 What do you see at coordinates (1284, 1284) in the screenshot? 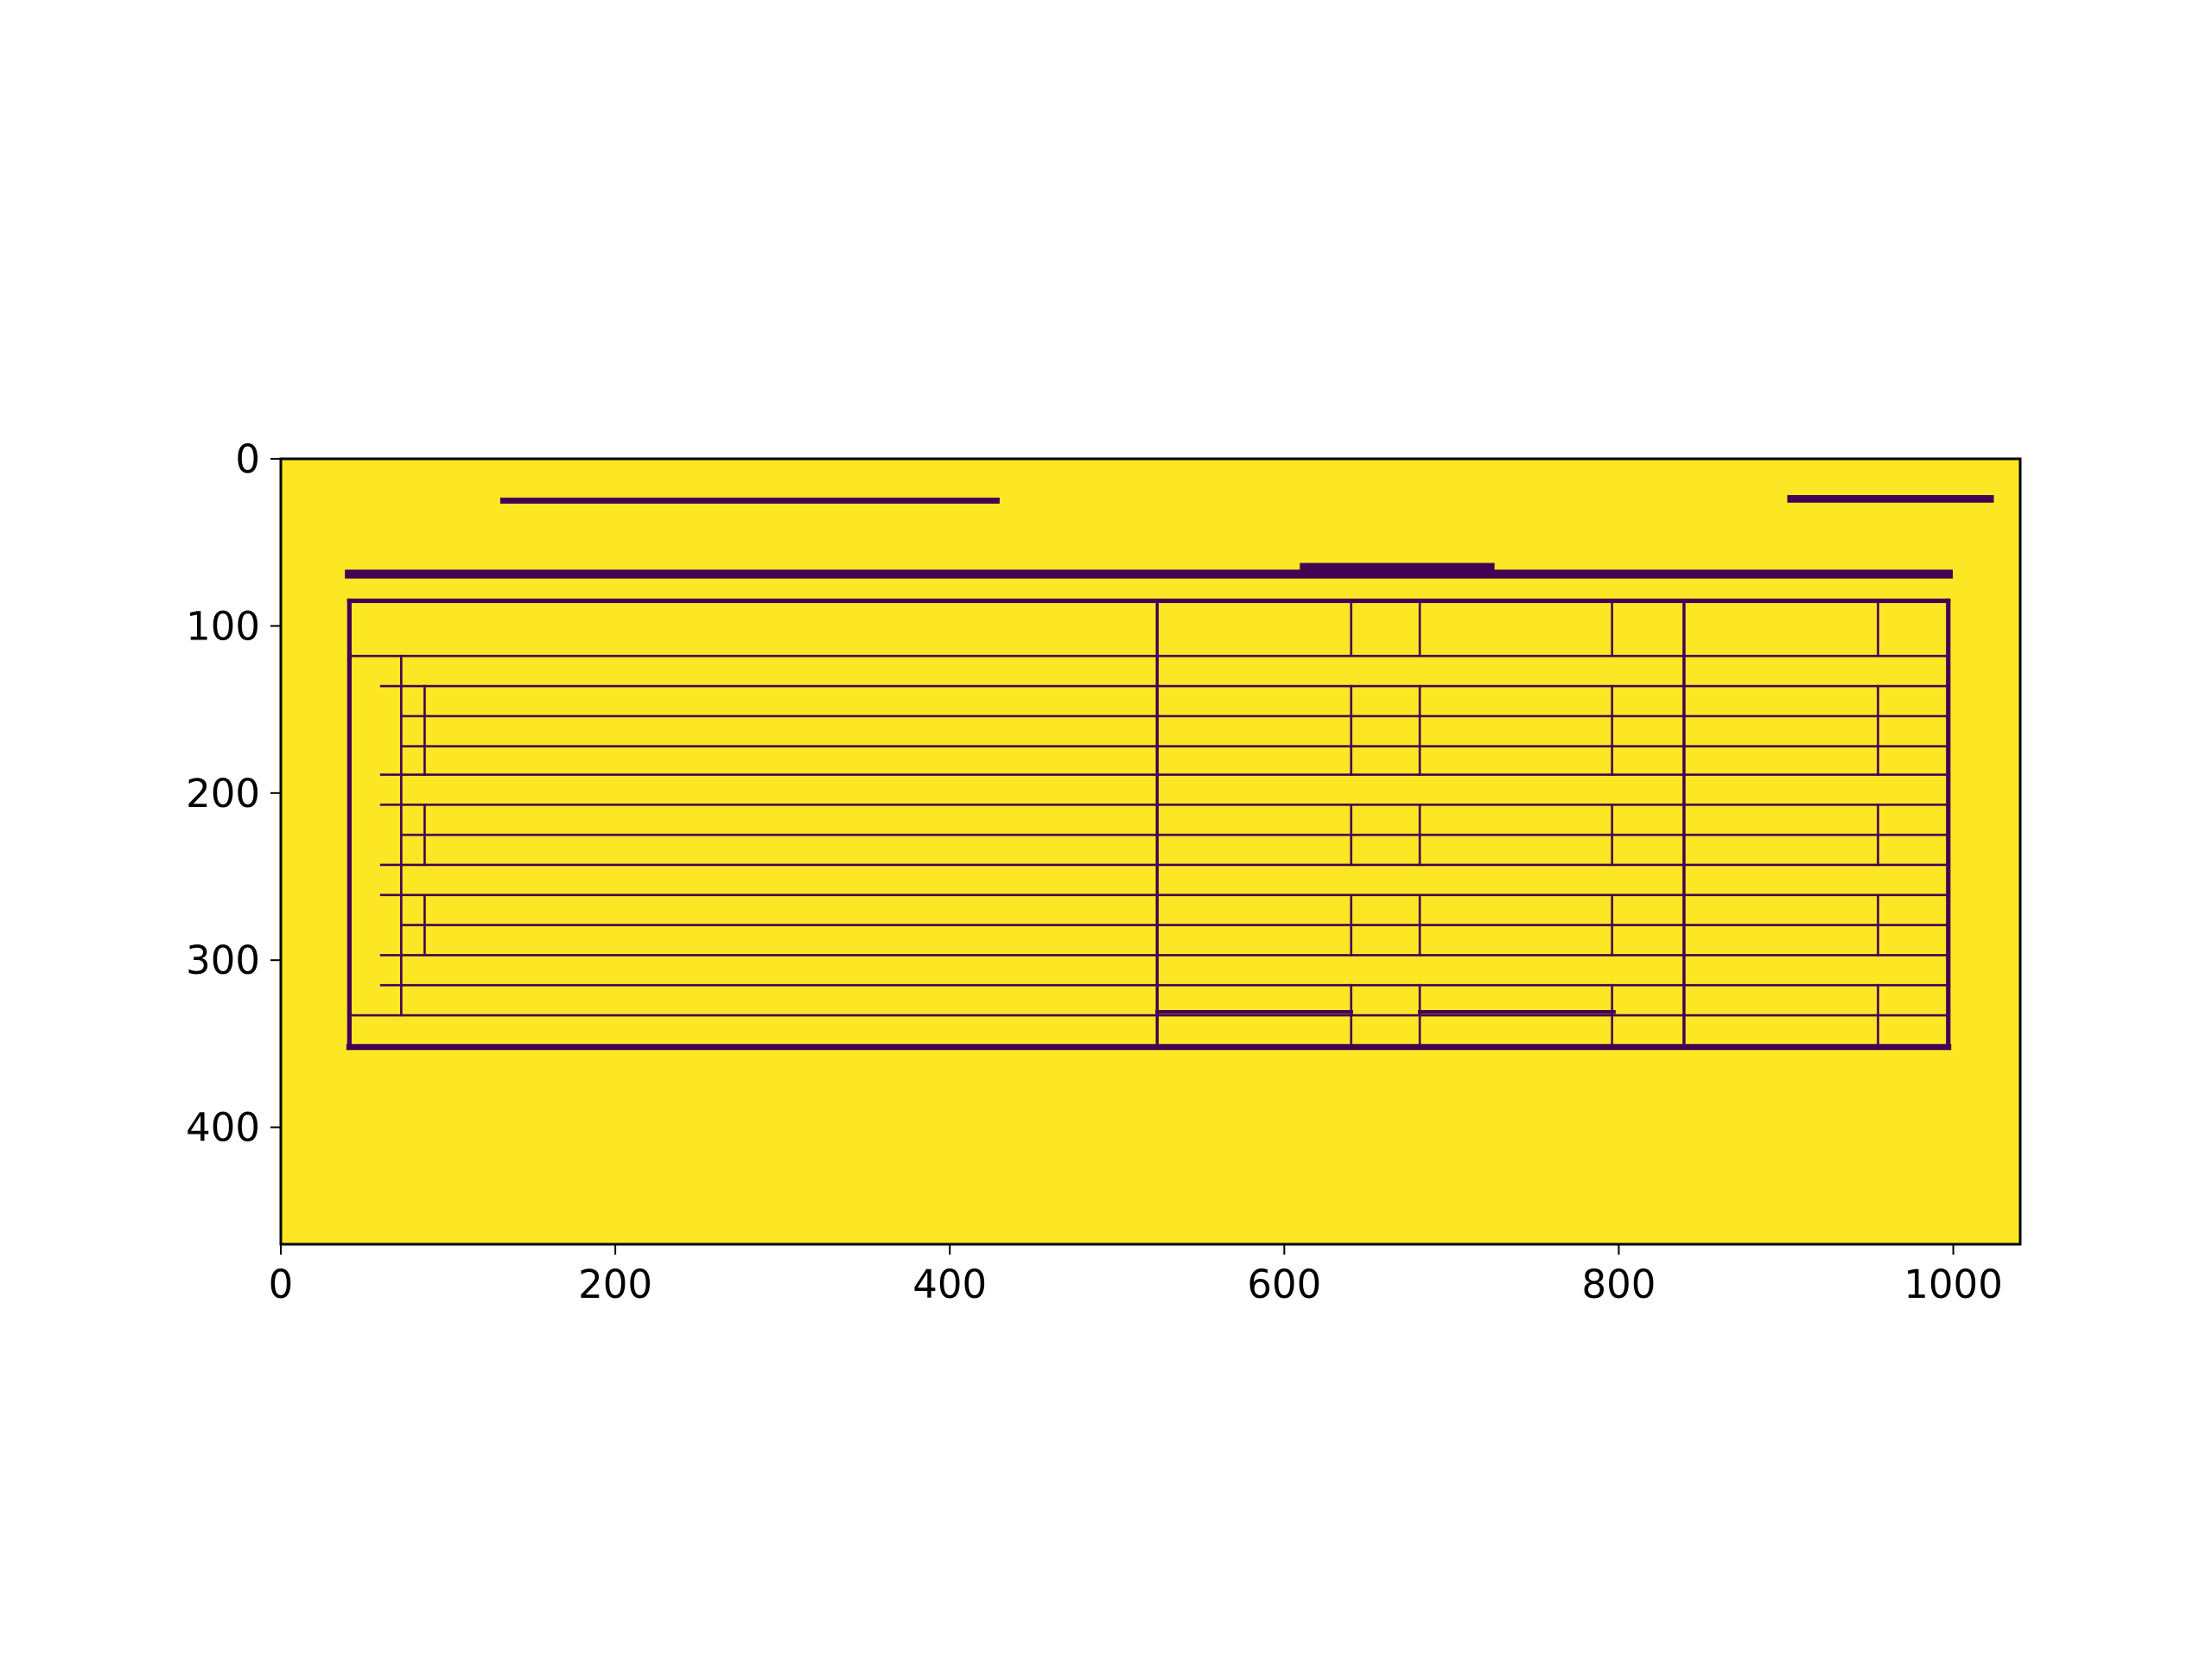
I see `x-tick-label: 600` at bounding box center [1284, 1284].